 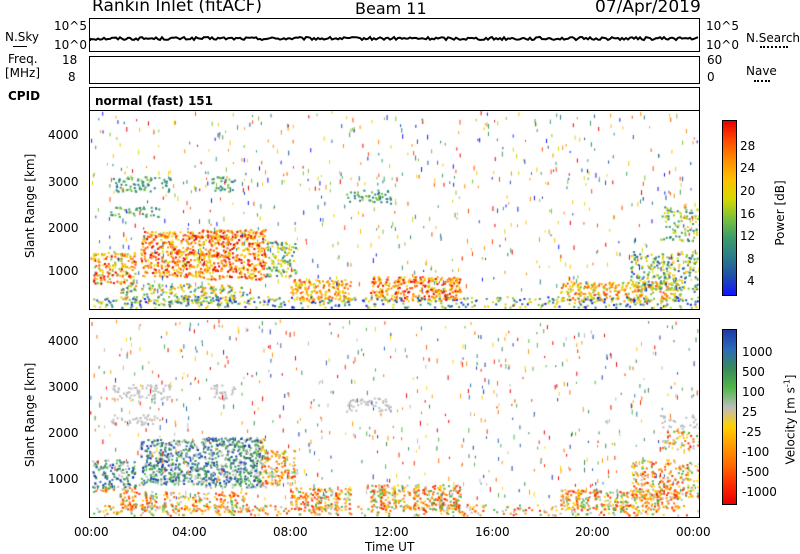 I want to click on vel-cb-tick-m500: -500, so click(x=756, y=472).